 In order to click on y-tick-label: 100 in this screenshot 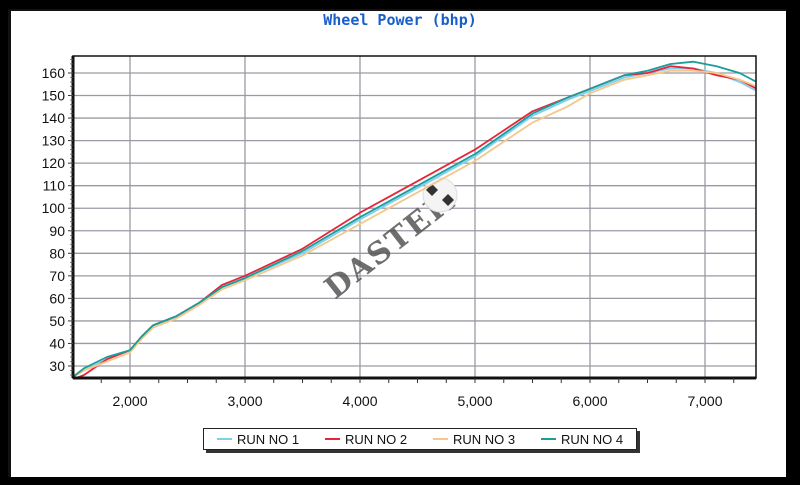, I will do `click(54, 208)`.